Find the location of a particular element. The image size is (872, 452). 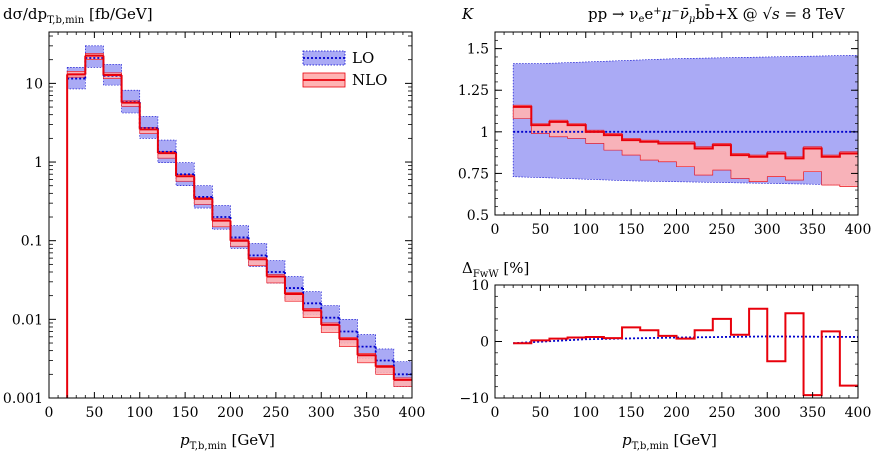

fww-xlabel-sub: T,b,min is located at coordinates (651, 446).